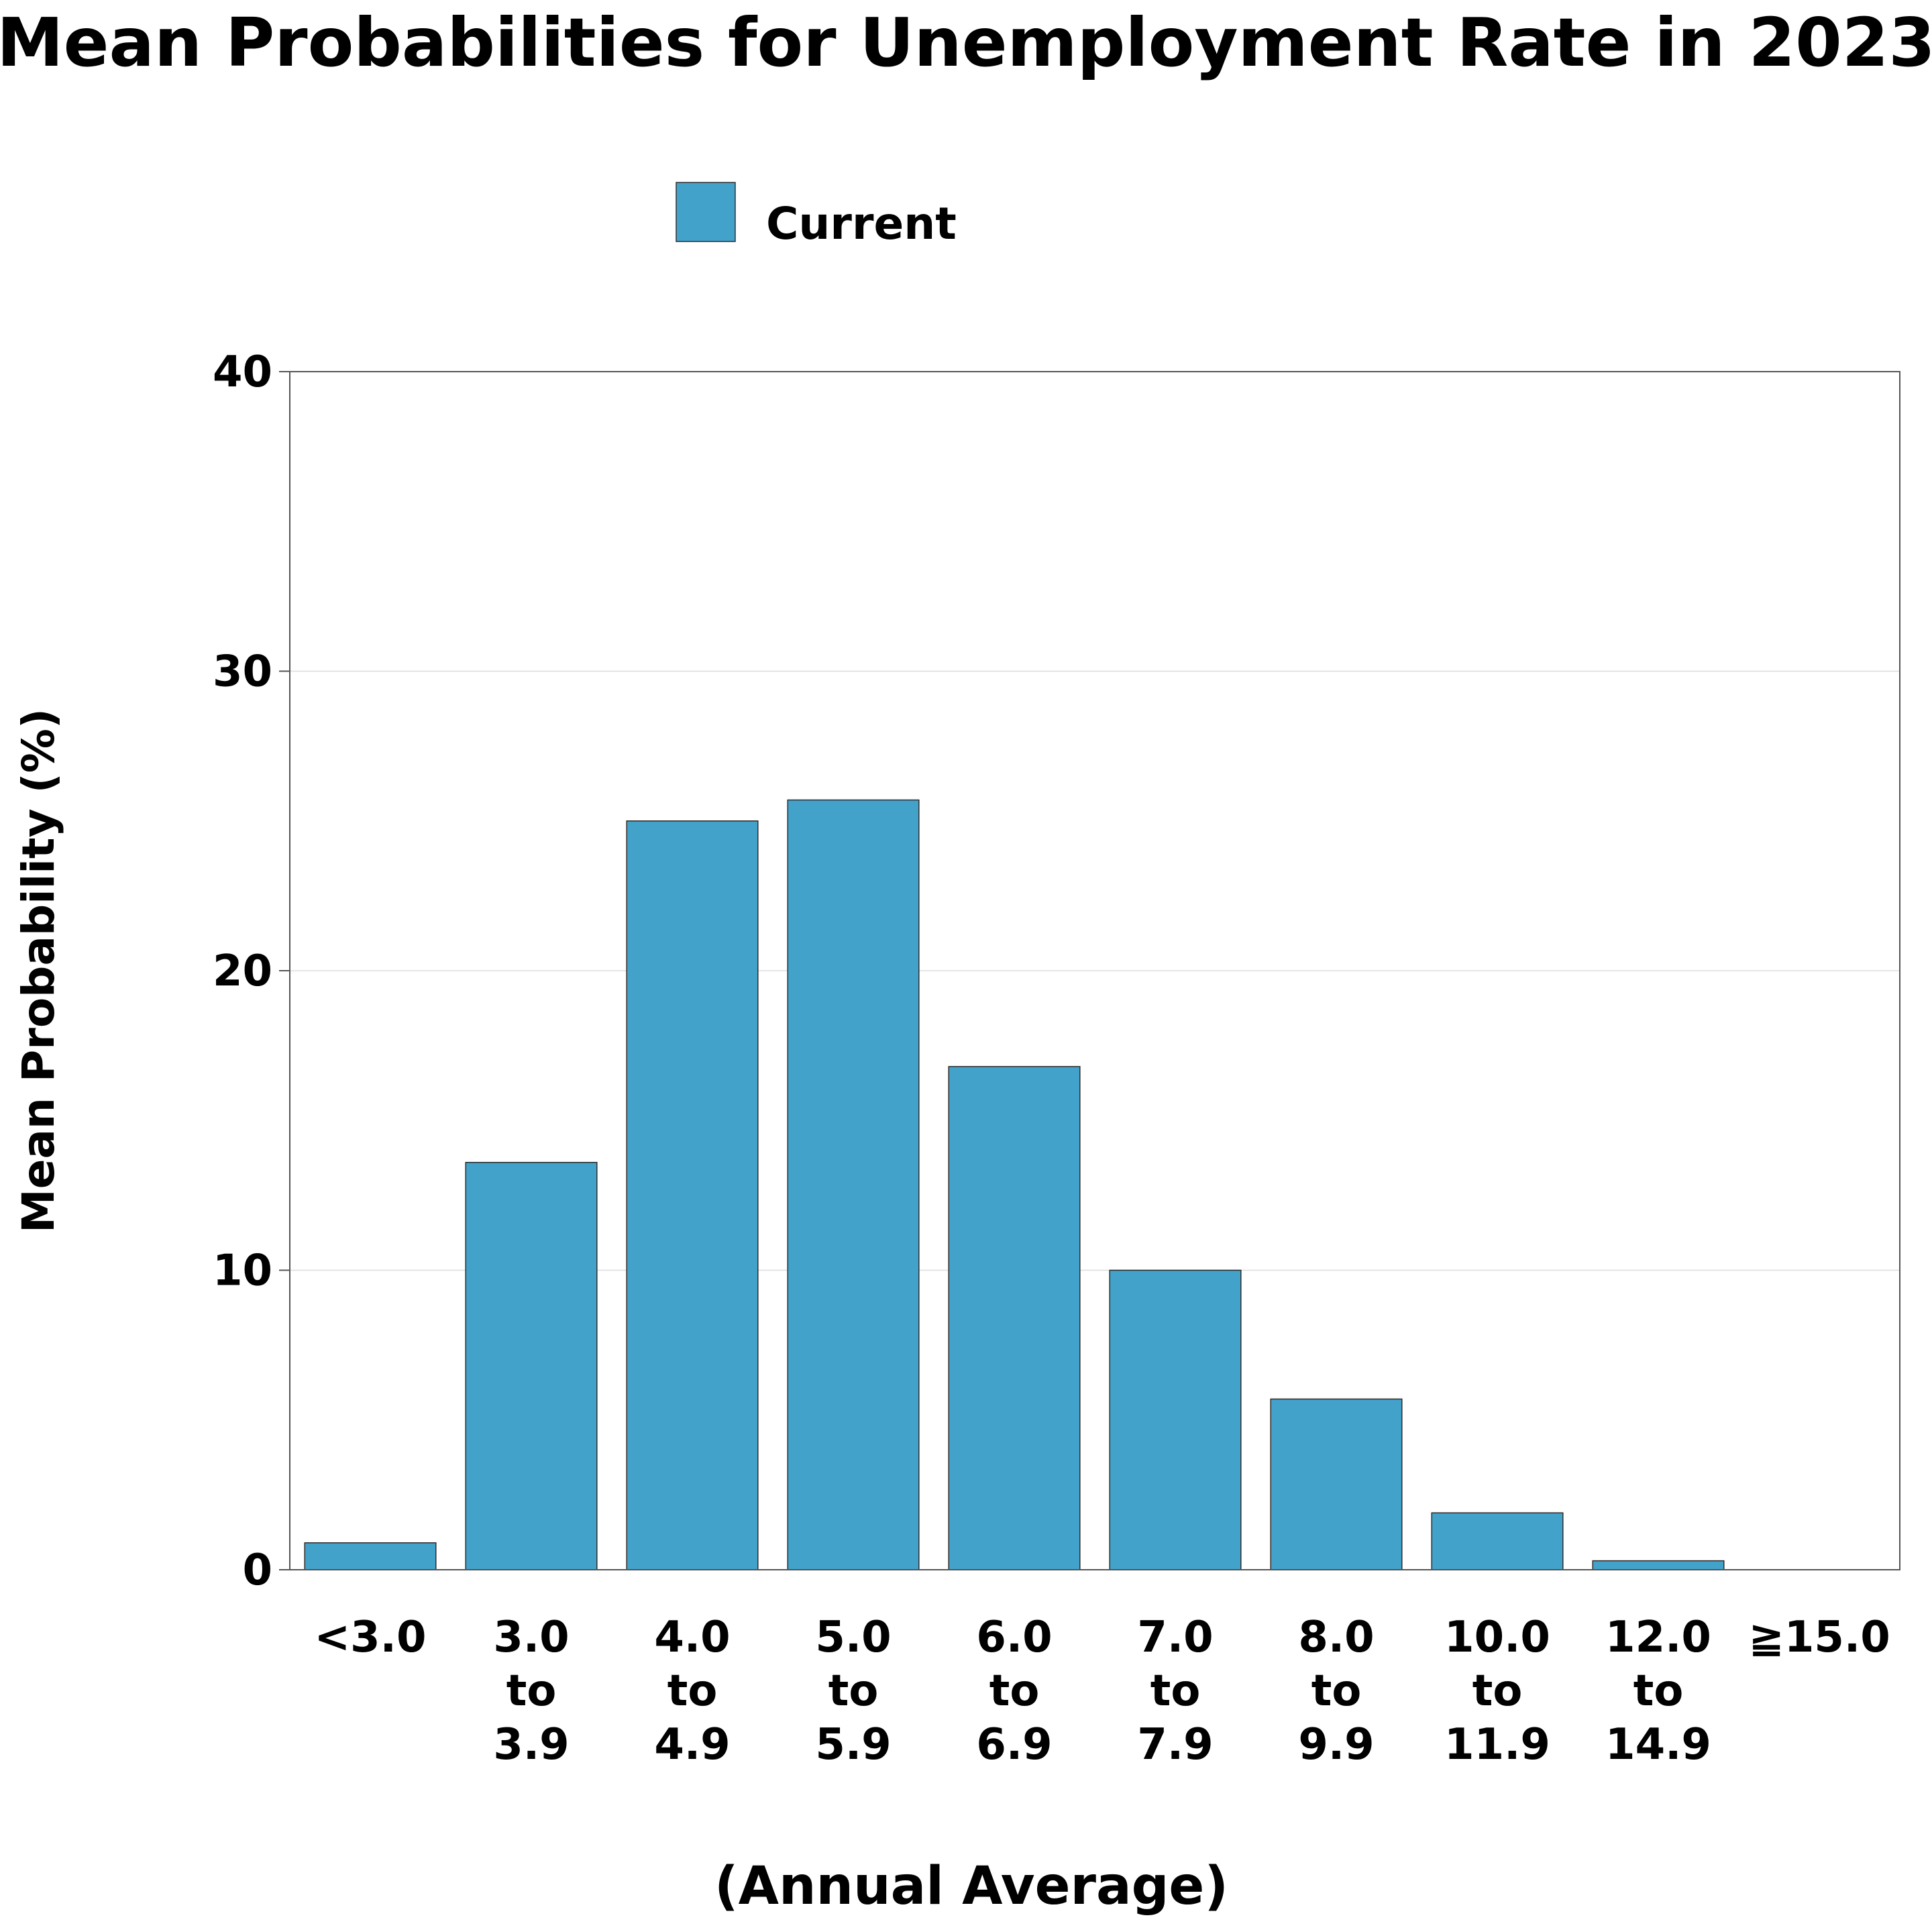 This screenshot has height=1932, width=1932. What do you see at coordinates (692, 1745) in the screenshot?
I see `x-tick-label: 4.9` at bounding box center [692, 1745].